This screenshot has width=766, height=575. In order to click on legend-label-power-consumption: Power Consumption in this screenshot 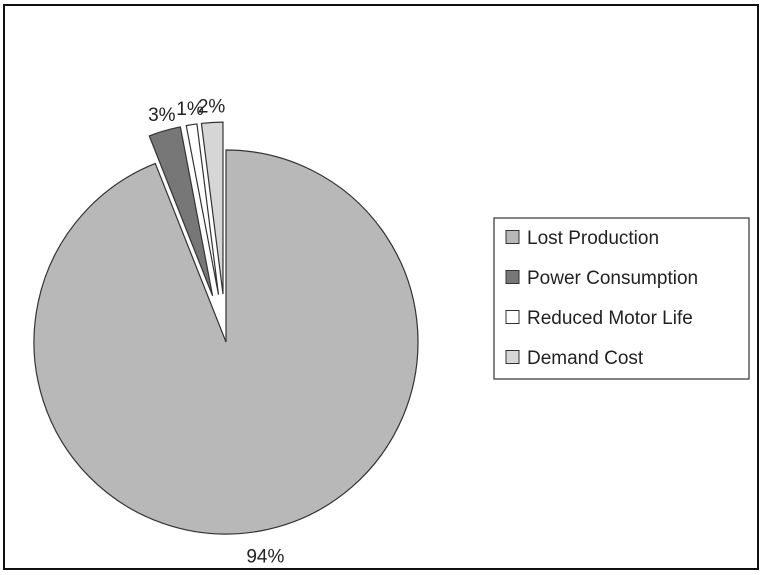, I will do `click(612, 278)`.